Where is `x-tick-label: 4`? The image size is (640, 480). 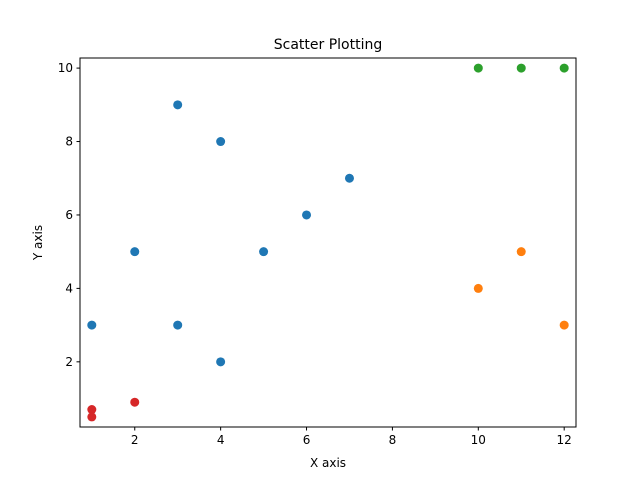 x-tick-label: 4 is located at coordinates (221, 440).